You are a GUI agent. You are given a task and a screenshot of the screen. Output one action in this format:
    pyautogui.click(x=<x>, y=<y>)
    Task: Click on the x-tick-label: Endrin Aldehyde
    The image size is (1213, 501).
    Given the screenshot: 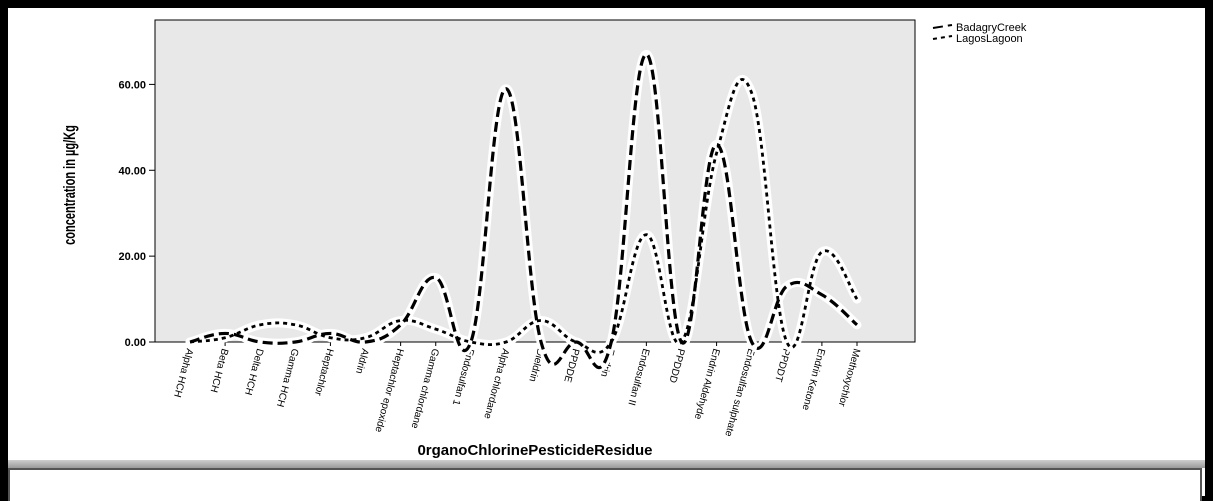 What is the action you would take?
    pyautogui.click(x=707, y=384)
    